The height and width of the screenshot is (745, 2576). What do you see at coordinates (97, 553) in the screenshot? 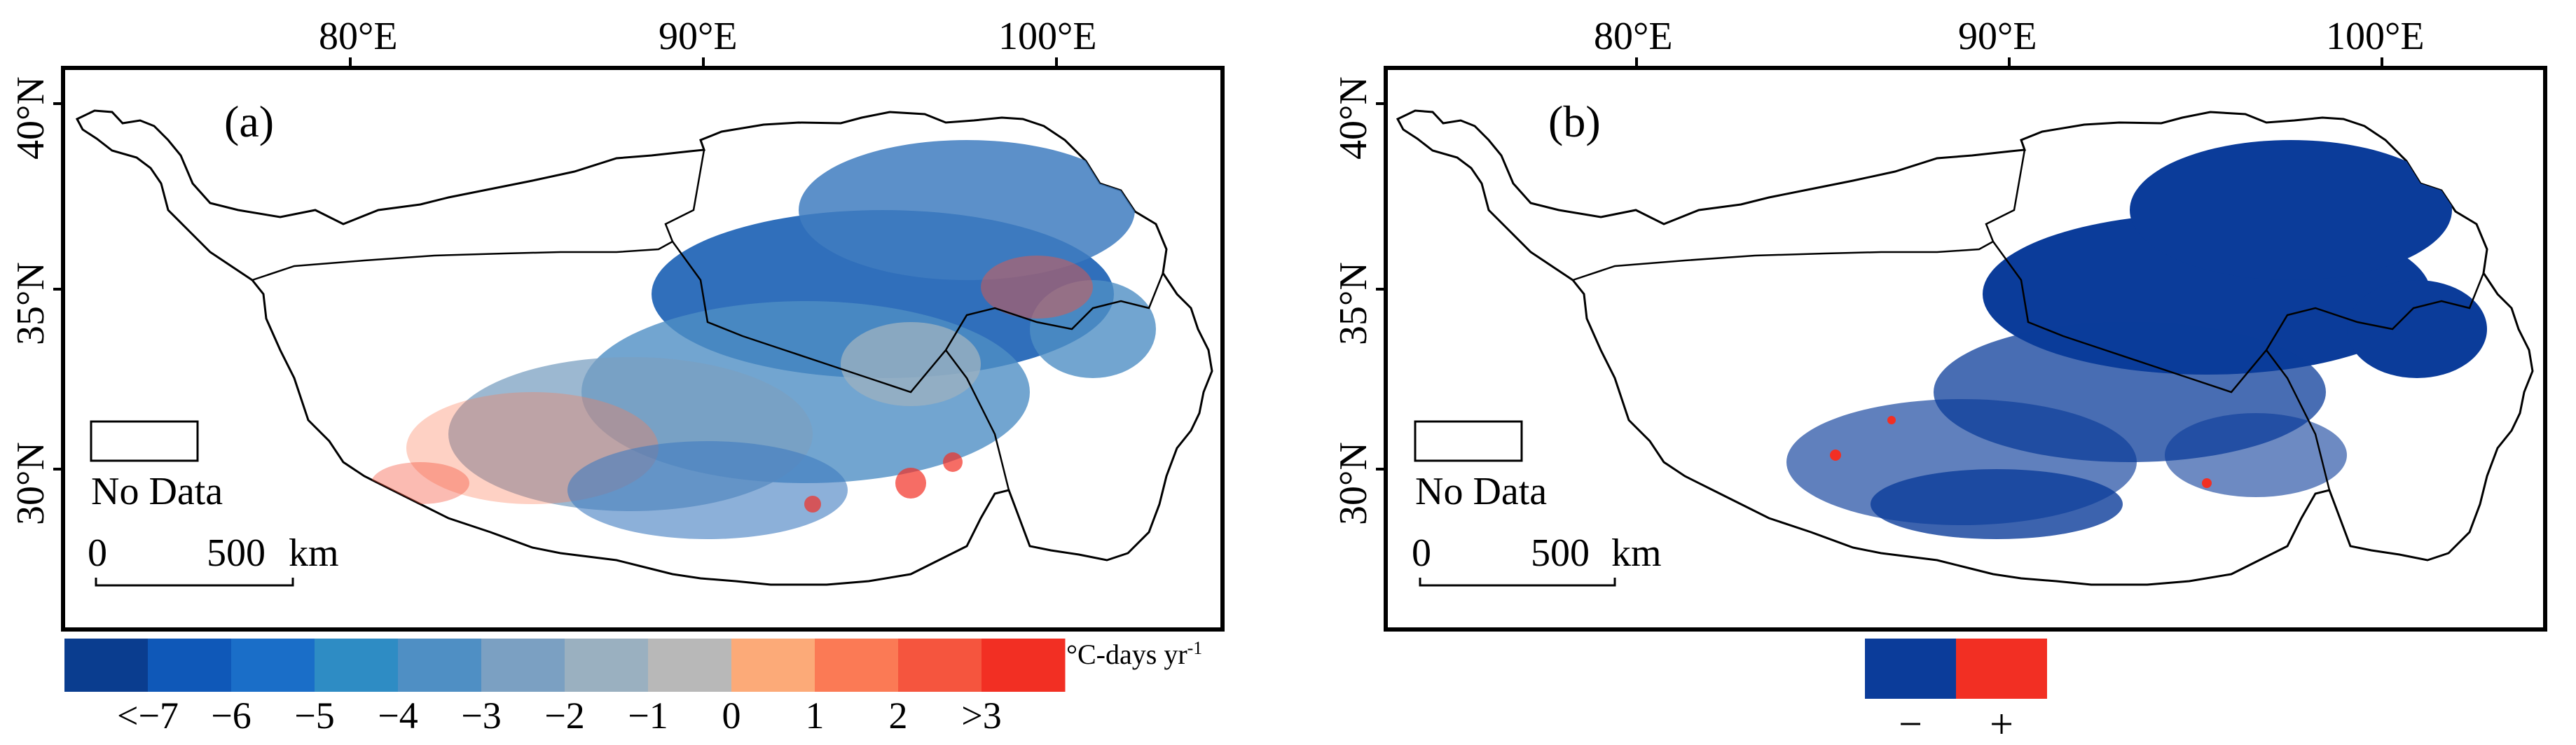
I see `scalebar-start-a: 0` at bounding box center [97, 553].